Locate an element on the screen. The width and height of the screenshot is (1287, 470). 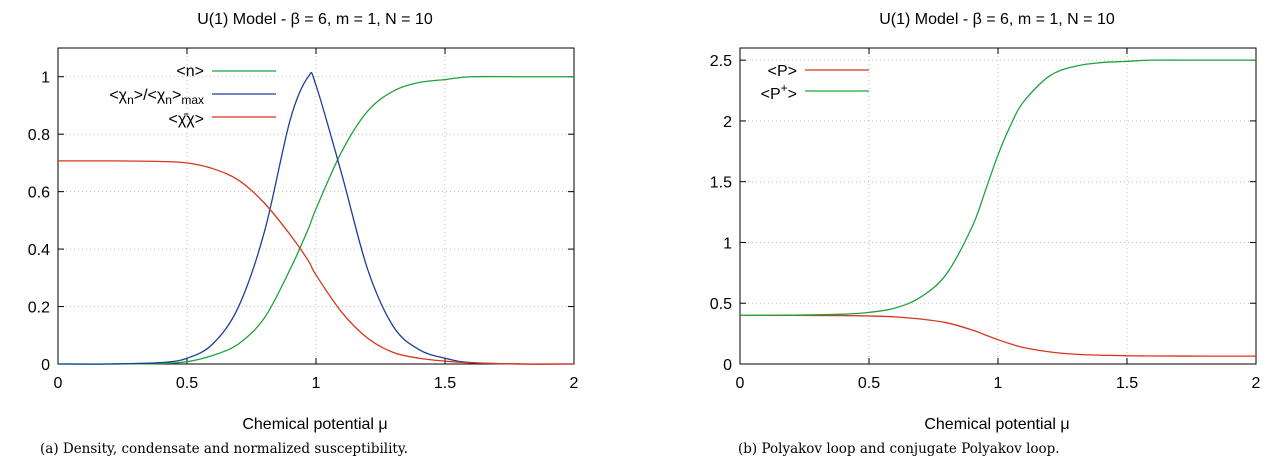
y-tick-label: 0.4 is located at coordinates (39, 250).